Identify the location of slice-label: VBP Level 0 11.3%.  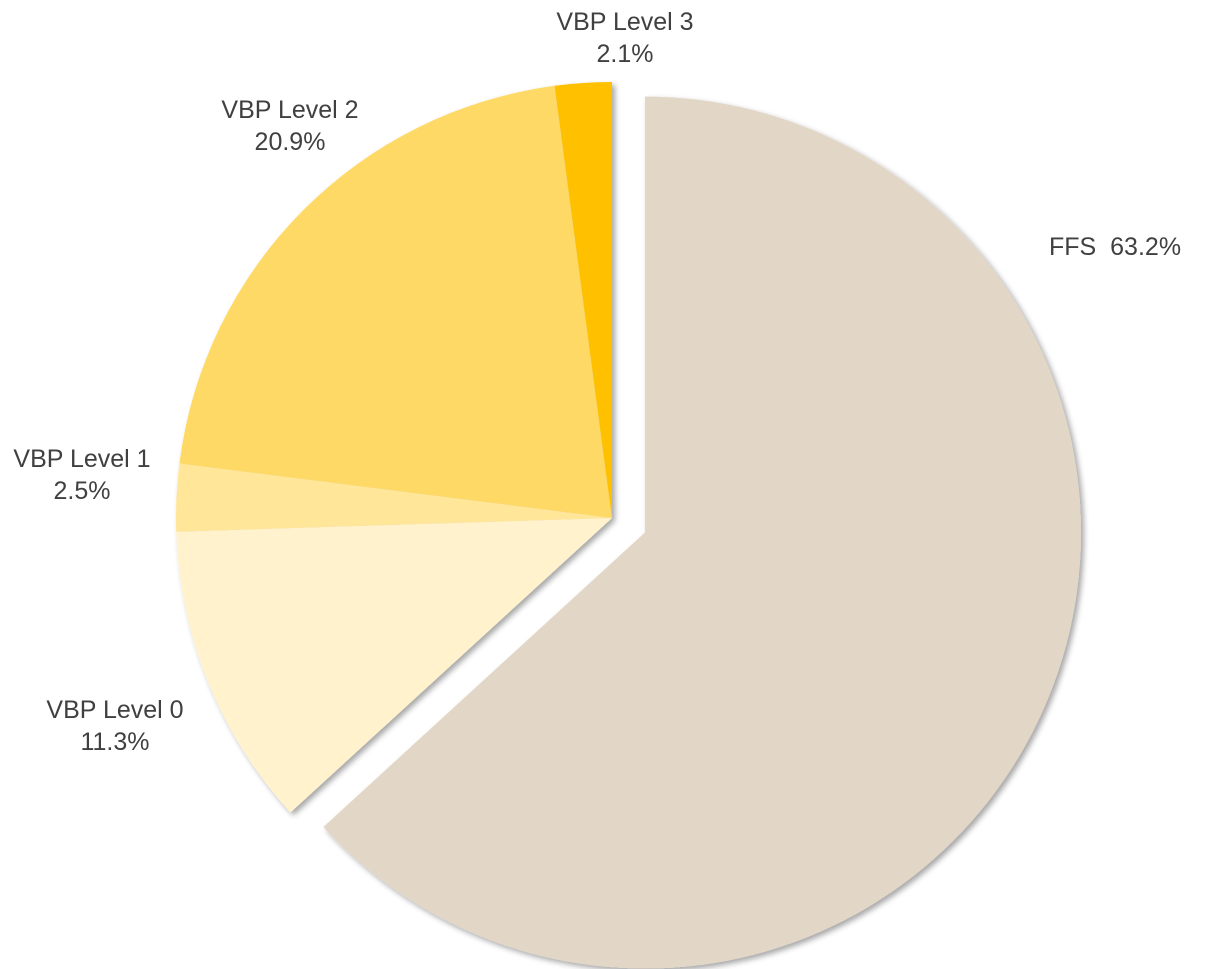
(114, 726).